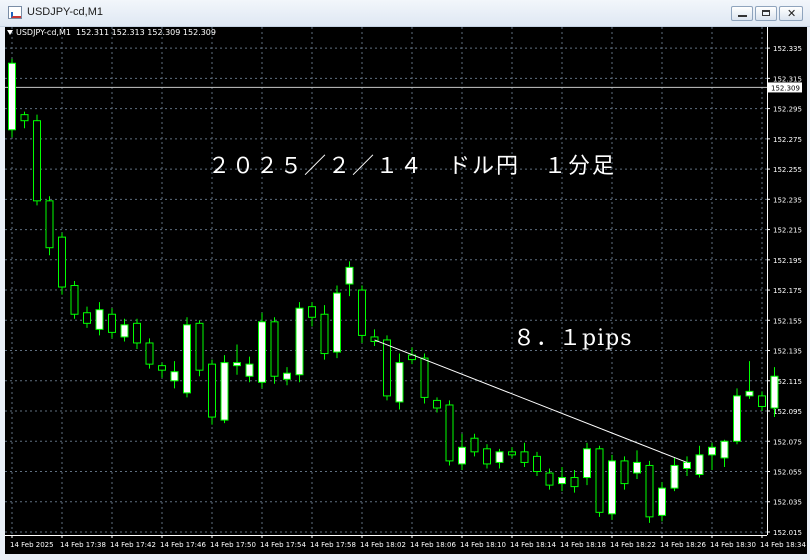  Describe the element at coordinates (787, 503) in the screenshot. I see `price-axis-label: 152.035` at that location.